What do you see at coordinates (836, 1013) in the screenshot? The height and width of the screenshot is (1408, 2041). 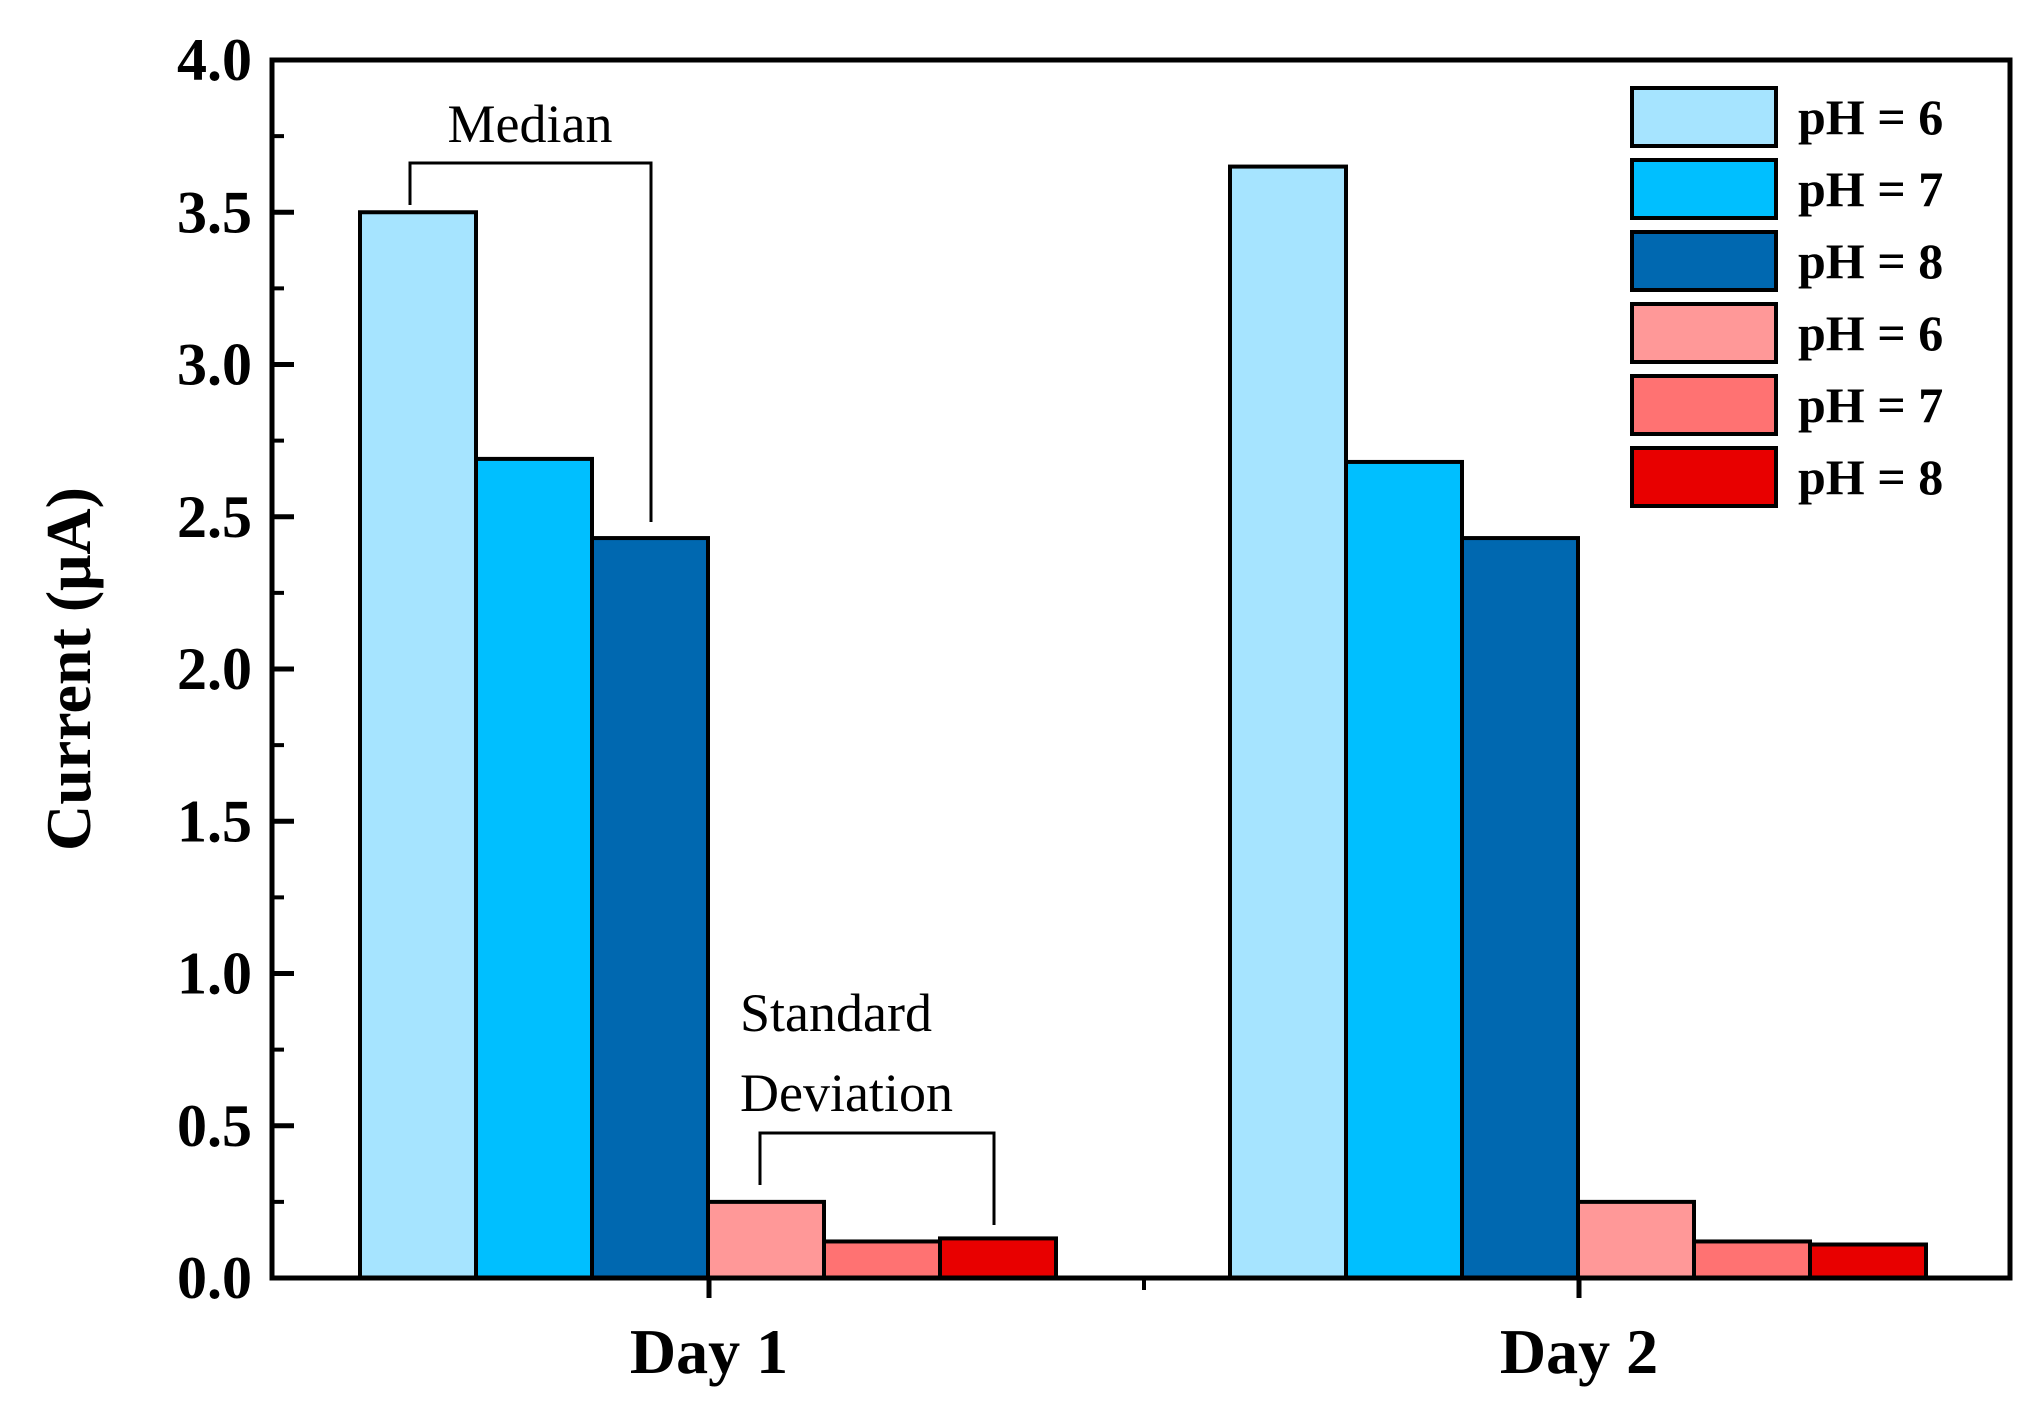 I see `std-dev-annotation-label: Standard` at bounding box center [836, 1013].